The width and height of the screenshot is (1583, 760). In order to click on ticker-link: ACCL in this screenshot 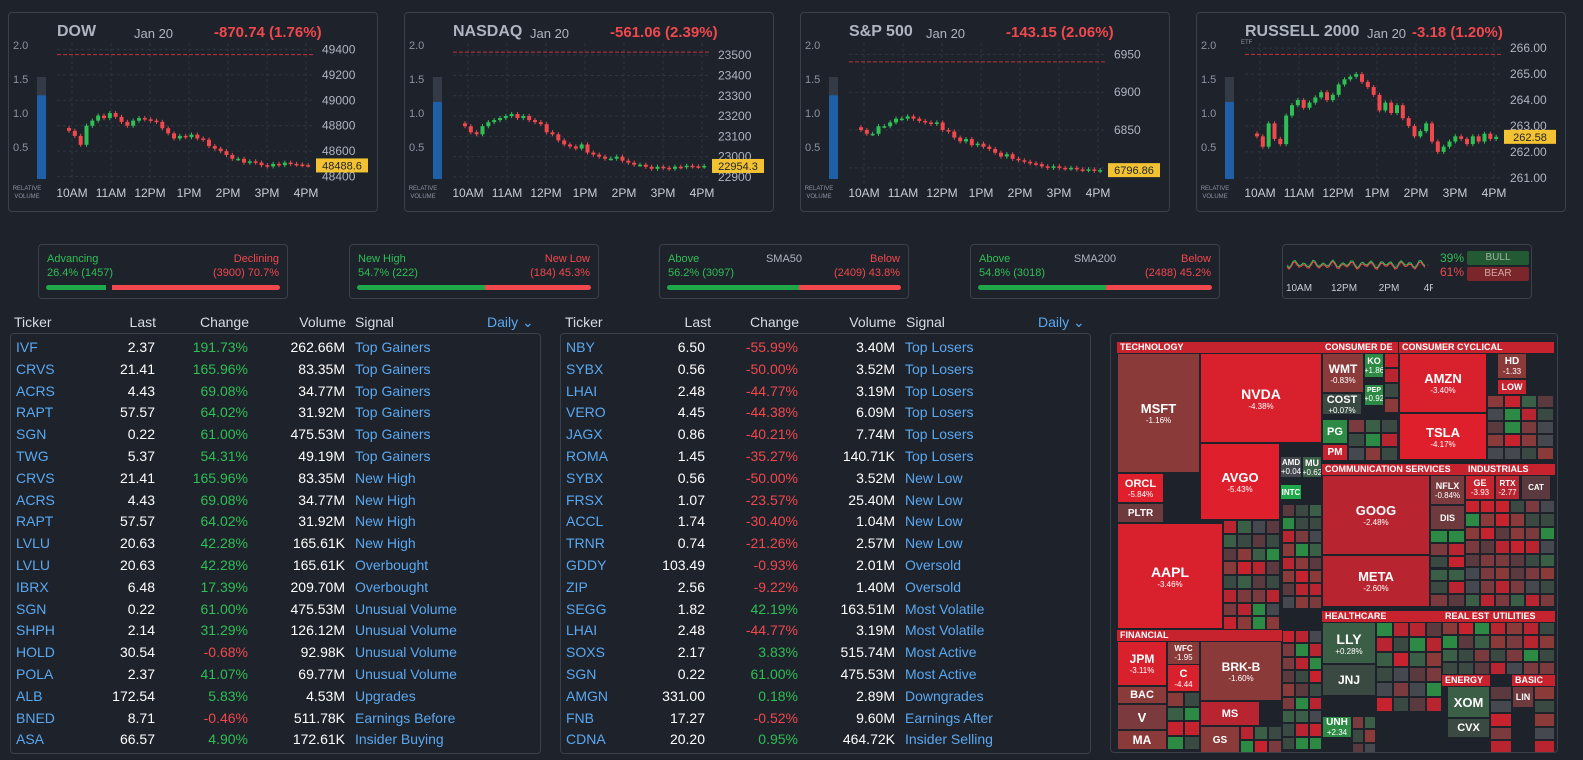, I will do `click(585, 521)`.